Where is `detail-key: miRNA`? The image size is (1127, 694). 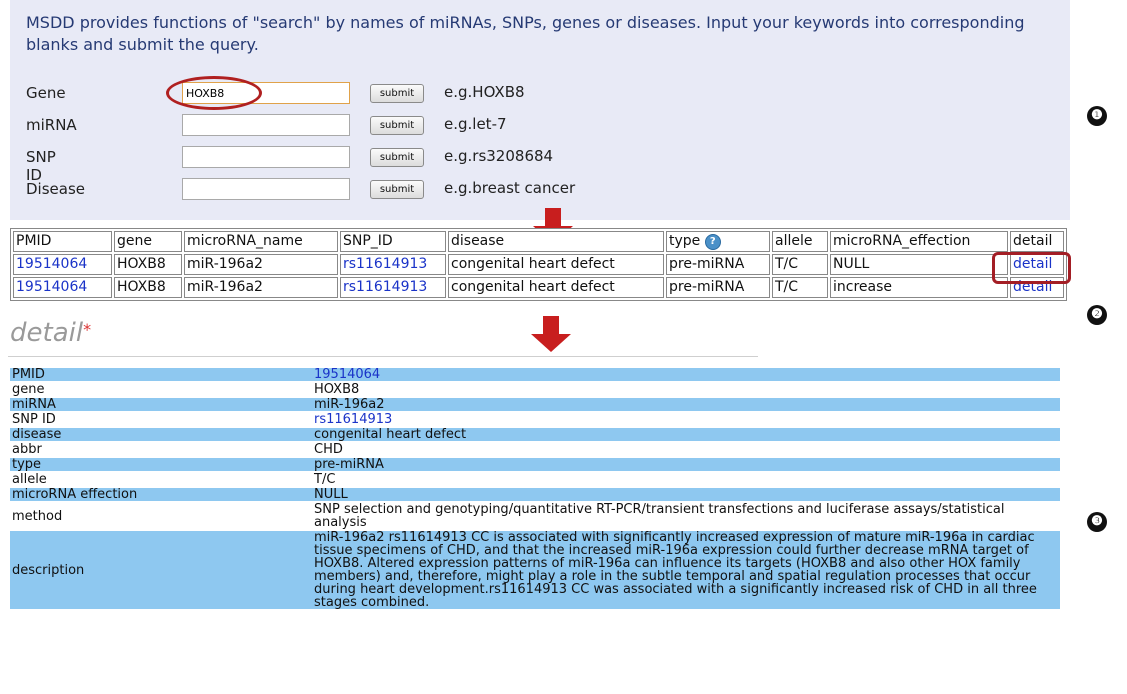
detail-key: miRNA is located at coordinates (161, 404).